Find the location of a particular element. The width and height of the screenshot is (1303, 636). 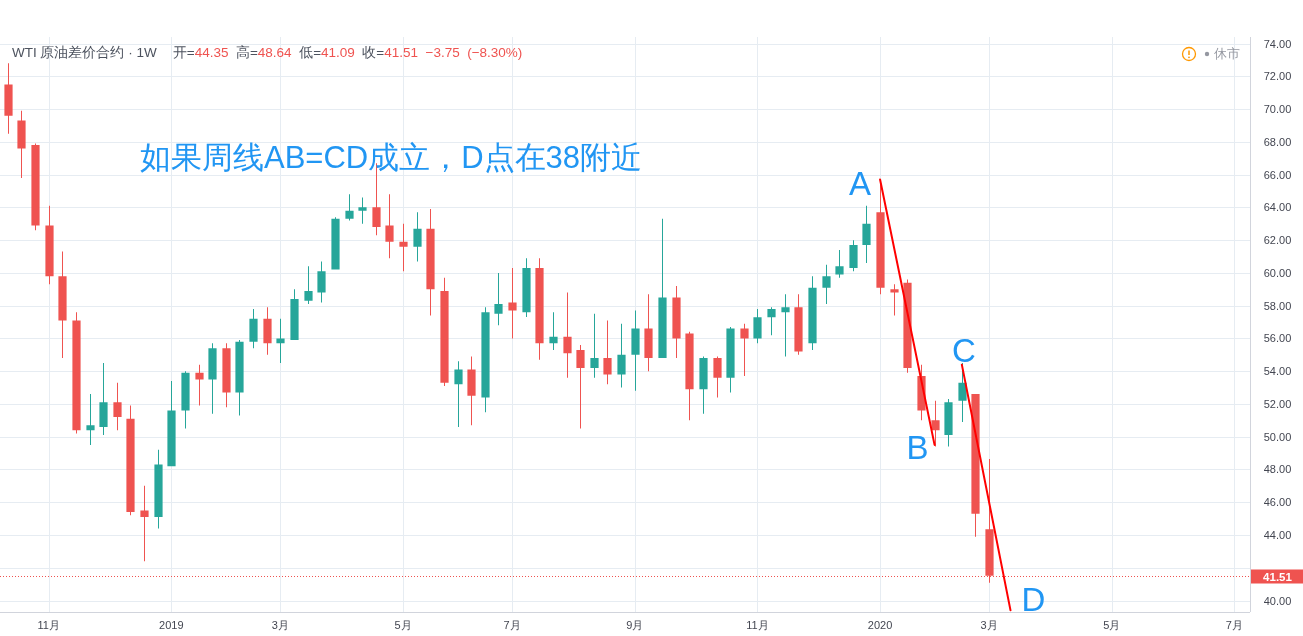

annotation: C is located at coordinates (963, 351).